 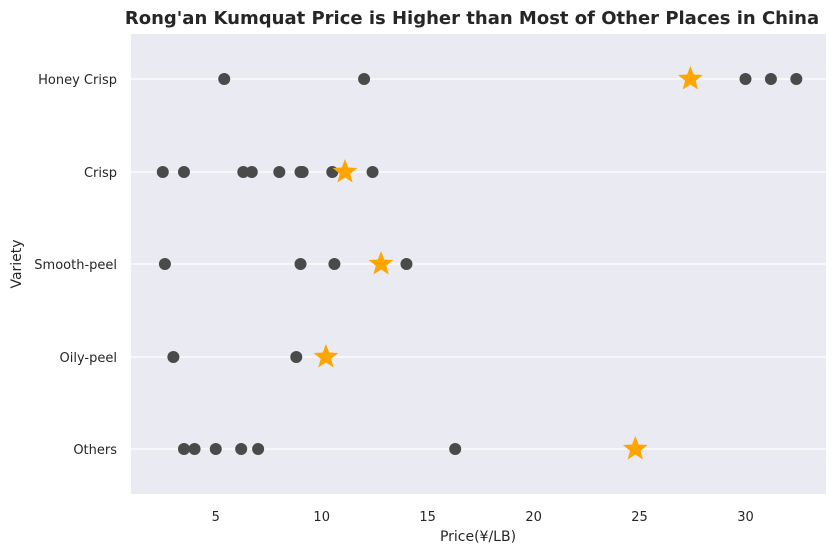 What do you see at coordinates (88, 358) in the screenshot?
I see `y-tick-label: Oily-peel` at bounding box center [88, 358].